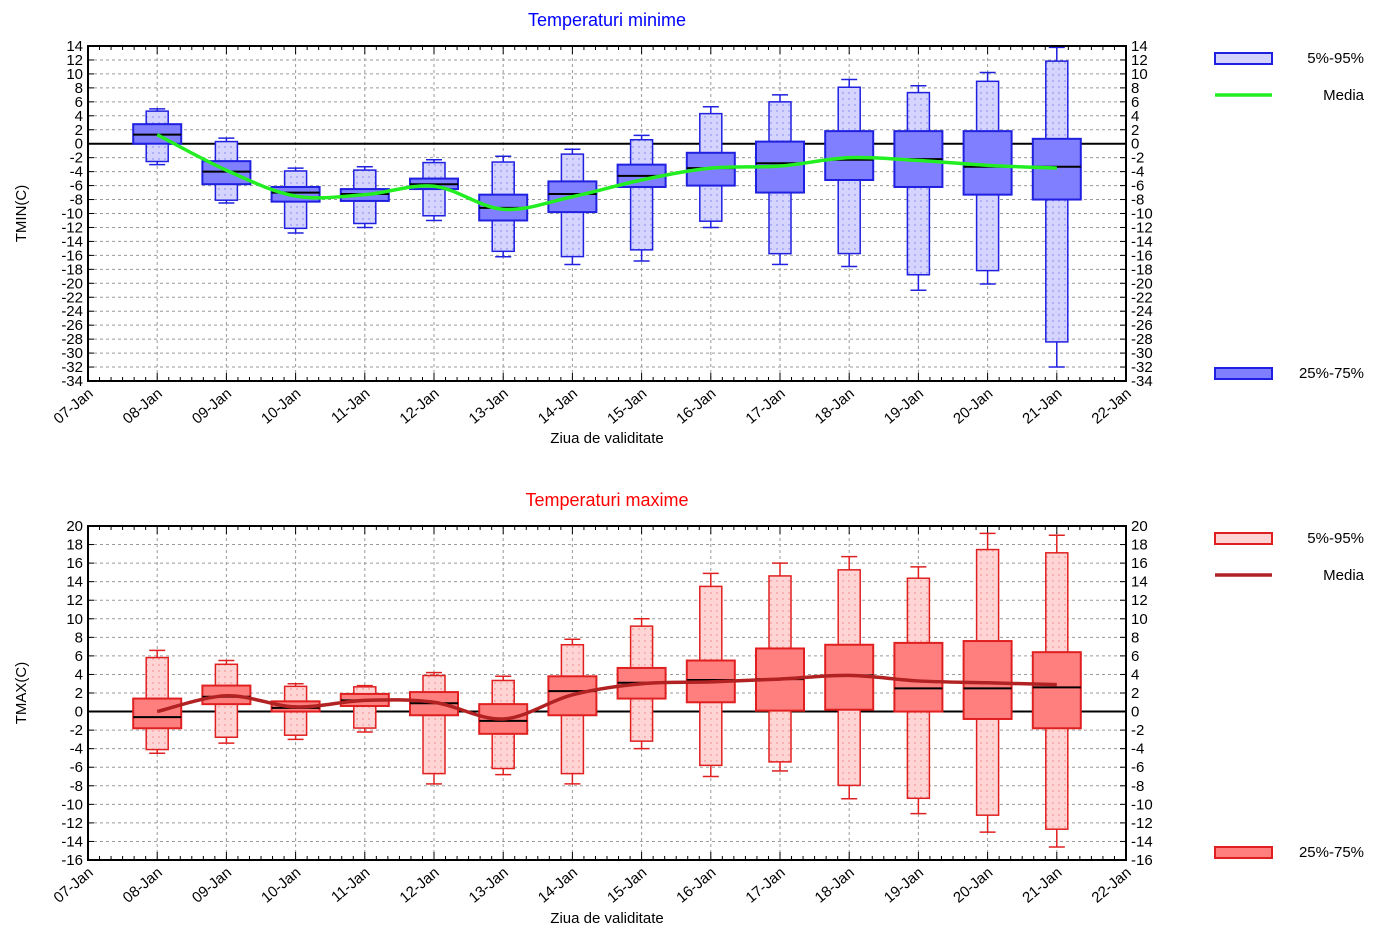  Describe the element at coordinates (74, 885) in the screenshot. I see `x-tick-label: 07-Jan` at that location.